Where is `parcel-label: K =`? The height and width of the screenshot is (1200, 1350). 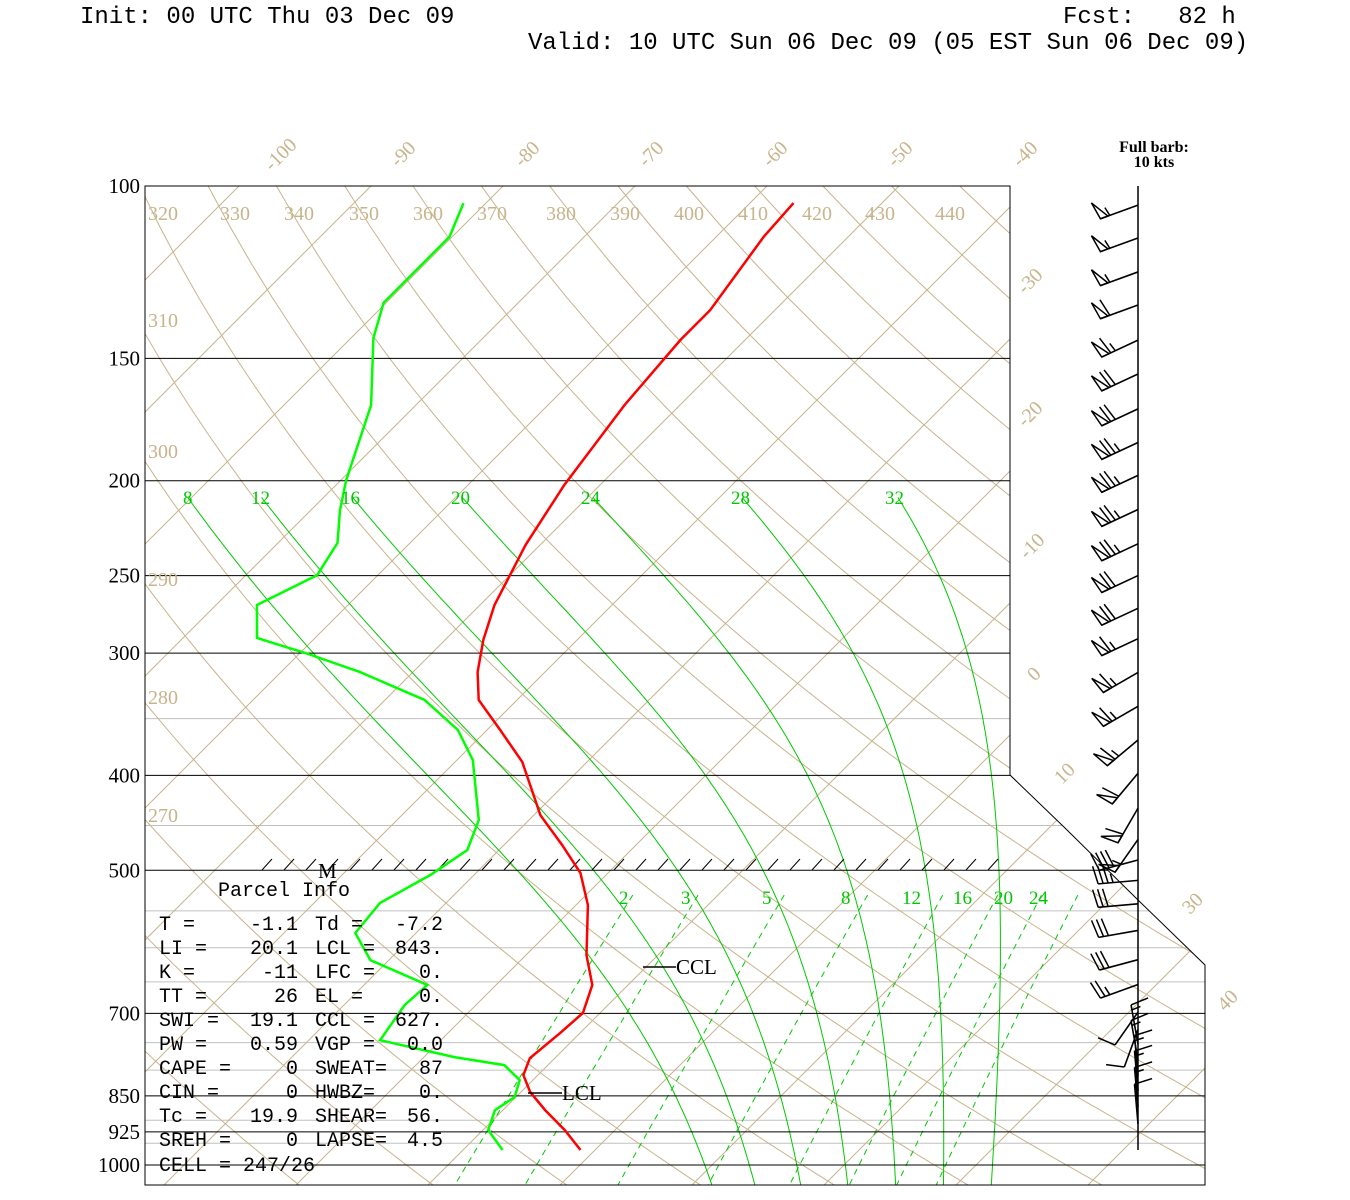 parcel-label: K = is located at coordinates (177, 973).